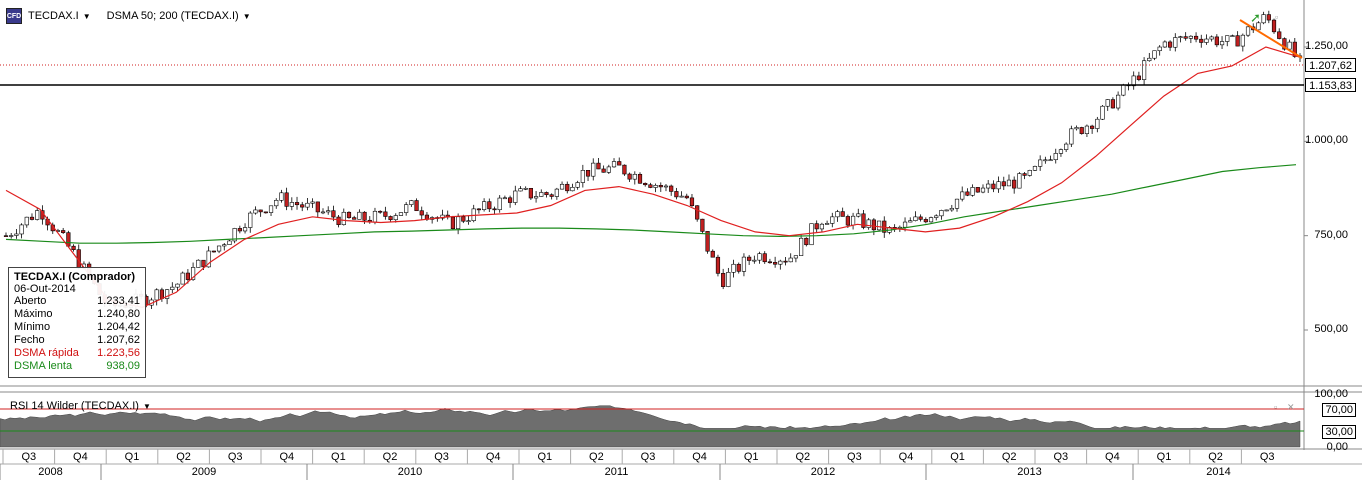 The height and width of the screenshot is (480, 1362). What do you see at coordinates (77, 314) in the screenshot?
I see `info-row: Máximo 1.240,80` at bounding box center [77, 314].